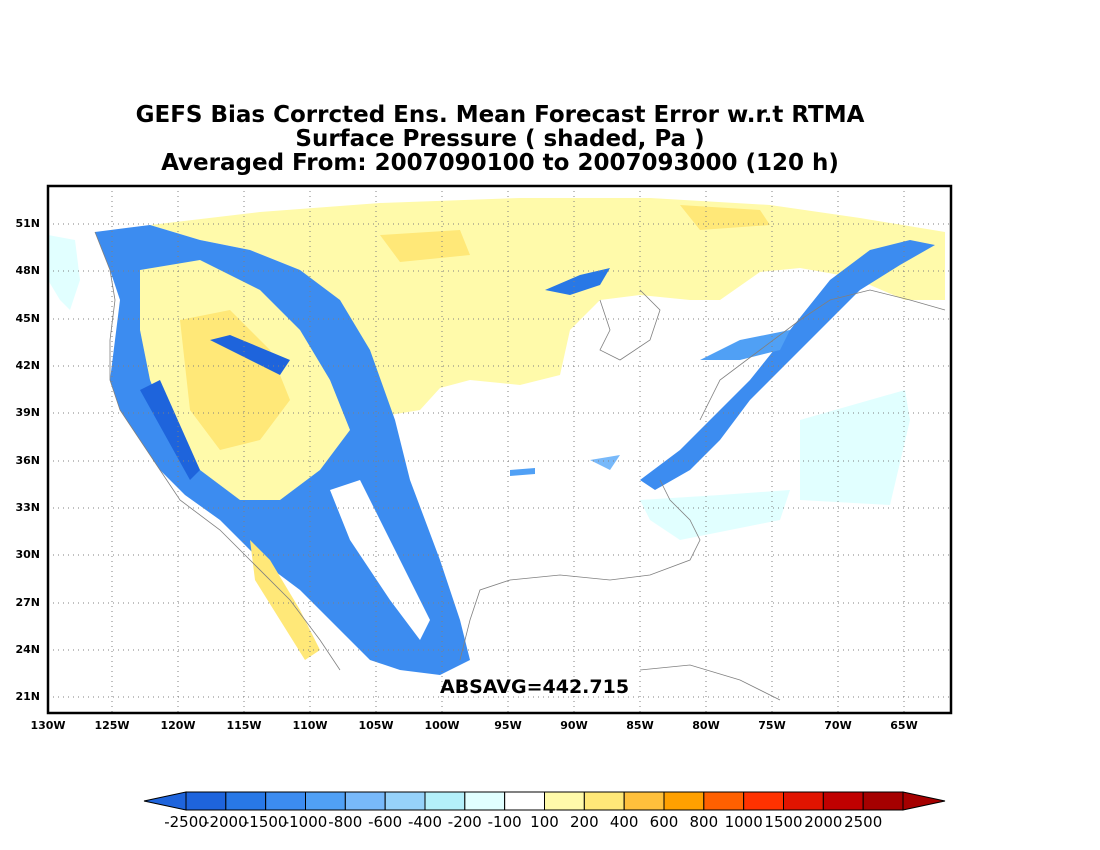 This screenshot has width=1100, height=850. What do you see at coordinates (605, 462) in the screenshot?
I see `carolina-blue` at bounding box center [605, 462].